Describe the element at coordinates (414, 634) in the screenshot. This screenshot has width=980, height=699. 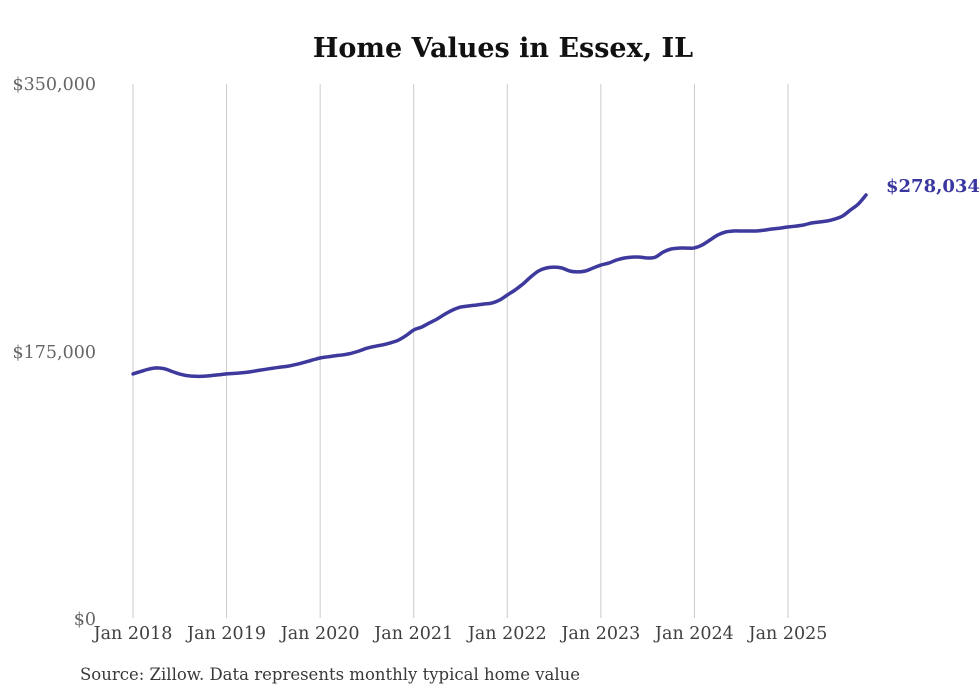
I see `x-axis-tick-label: Jan 2021` at that location.